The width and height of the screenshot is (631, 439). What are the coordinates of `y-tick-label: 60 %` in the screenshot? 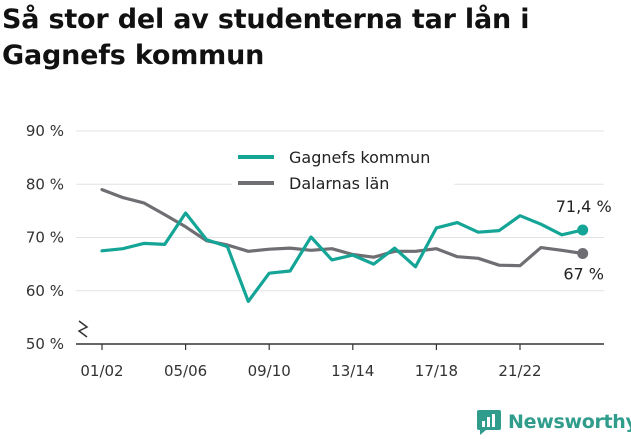 It's located at (45, 291).